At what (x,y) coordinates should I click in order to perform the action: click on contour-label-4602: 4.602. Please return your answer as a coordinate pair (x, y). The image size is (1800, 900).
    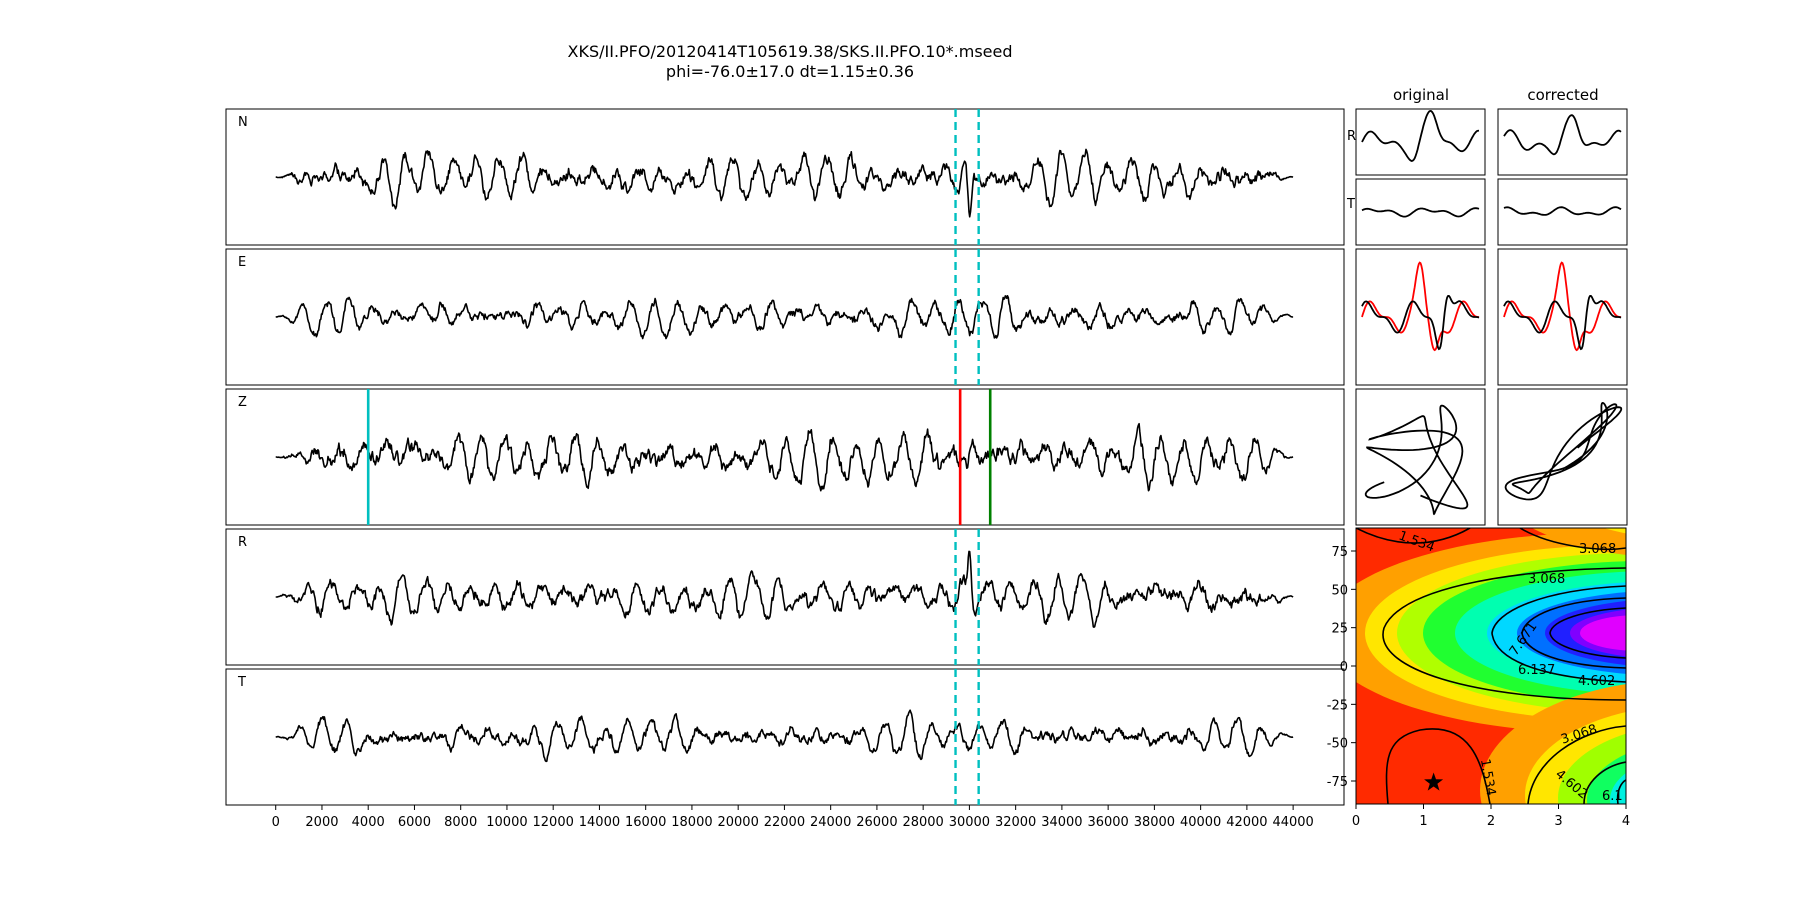
    Looking at the image, I should click on (1596, 681).